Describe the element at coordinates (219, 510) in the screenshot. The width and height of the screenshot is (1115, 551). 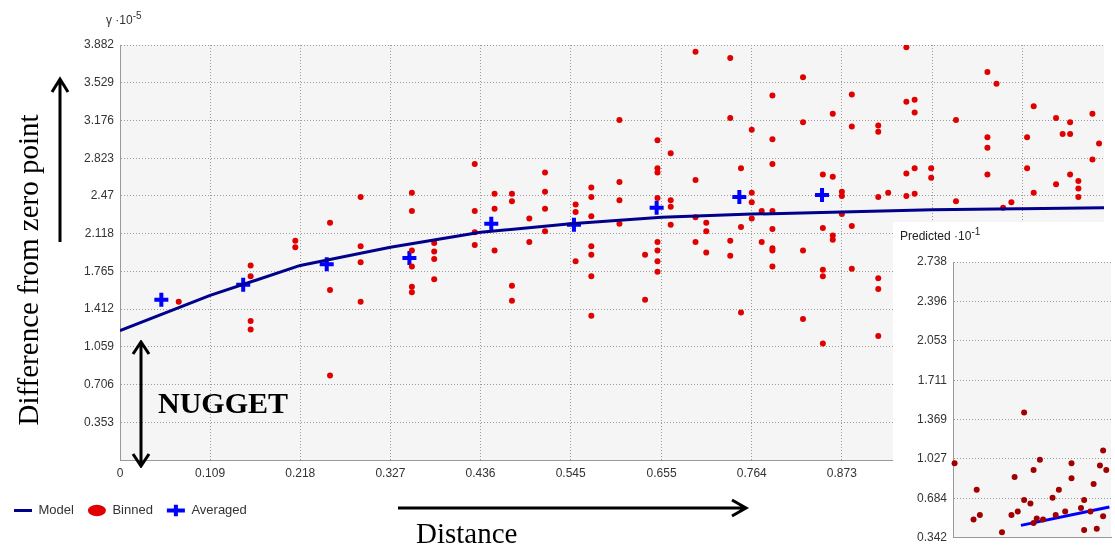
I see `legend-label: Averaged` at that location.